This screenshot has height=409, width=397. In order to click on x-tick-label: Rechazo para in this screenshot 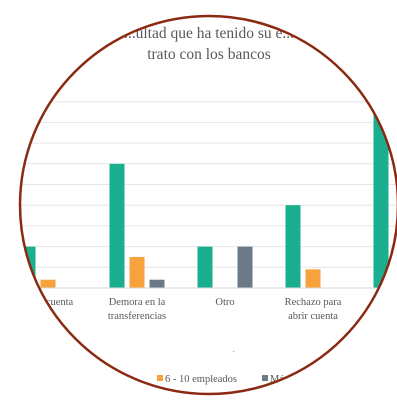, I will do `click(313, 302)`.